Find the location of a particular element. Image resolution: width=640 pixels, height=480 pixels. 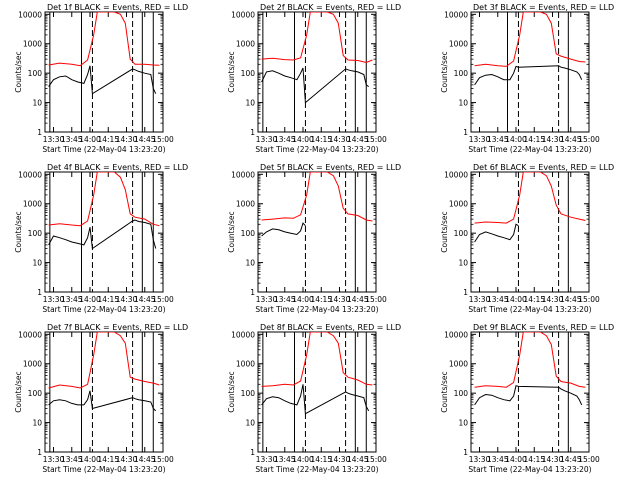

panel-title: Det 1f BLACK = Events, RED = LLD is located at coordinates (117, 7).